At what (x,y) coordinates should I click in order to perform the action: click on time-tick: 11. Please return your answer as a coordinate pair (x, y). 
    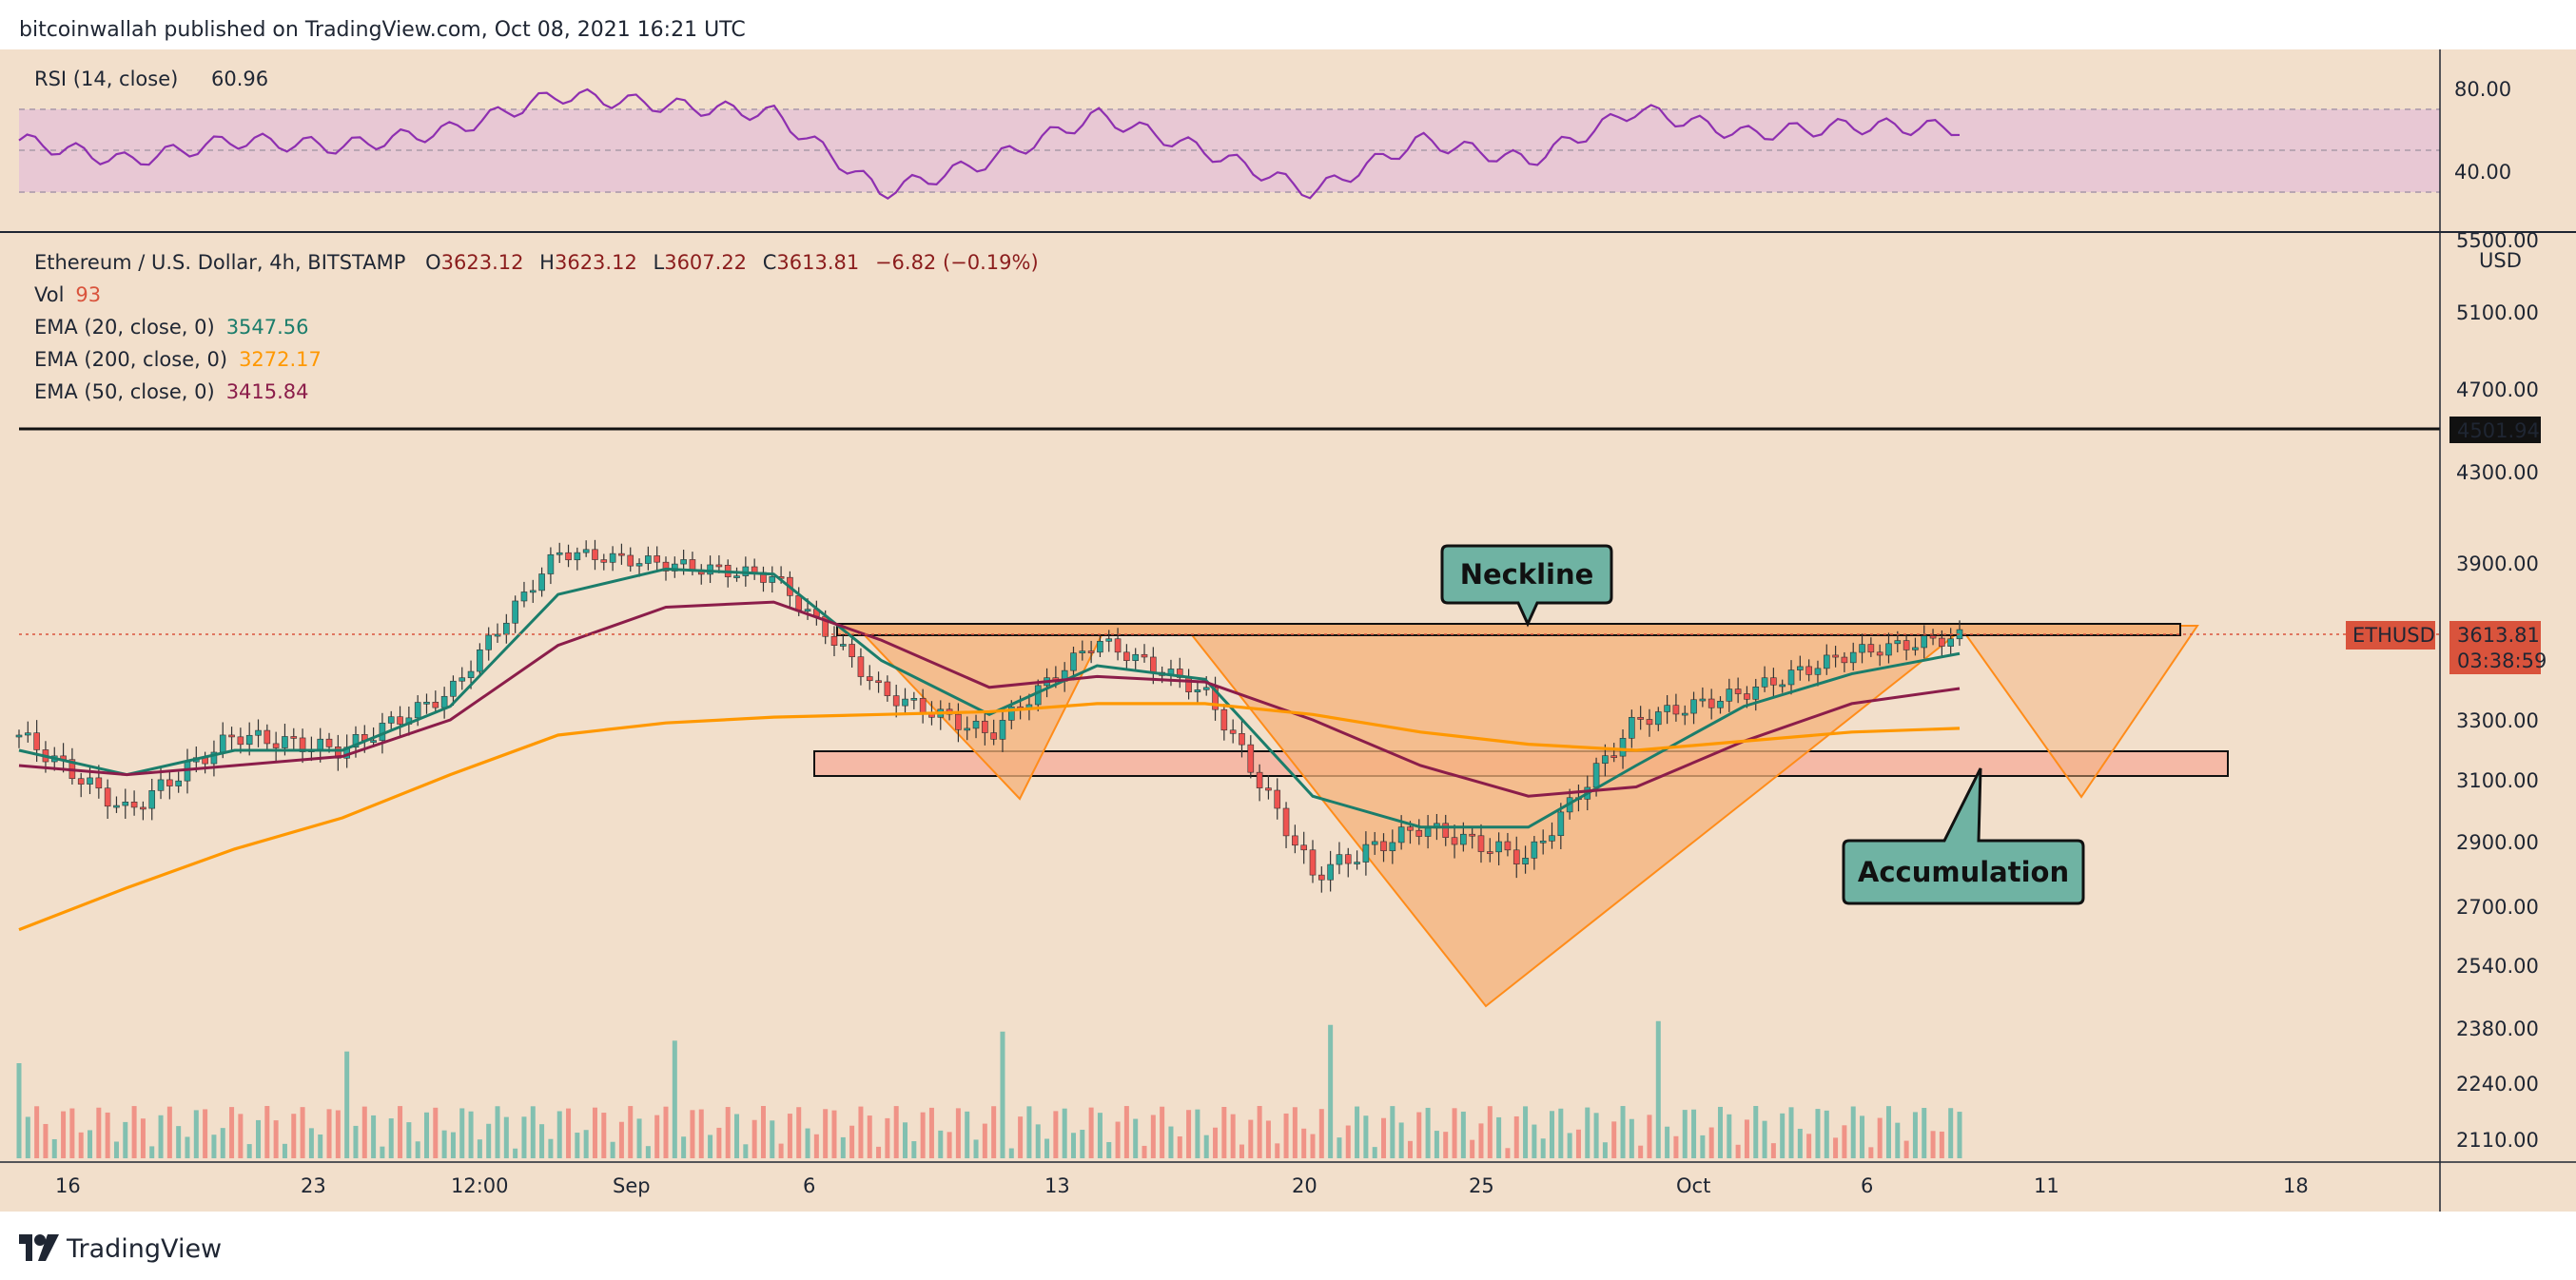
    Looking at the image, I should click on (2046, 1185).